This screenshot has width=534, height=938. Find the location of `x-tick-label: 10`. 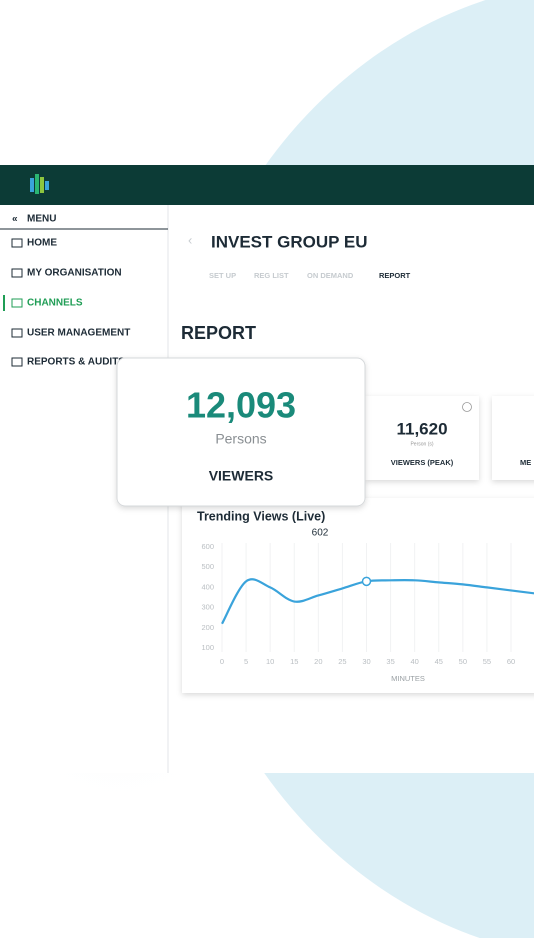

x-tick-label: 10 is located at coordinates (270, 661).